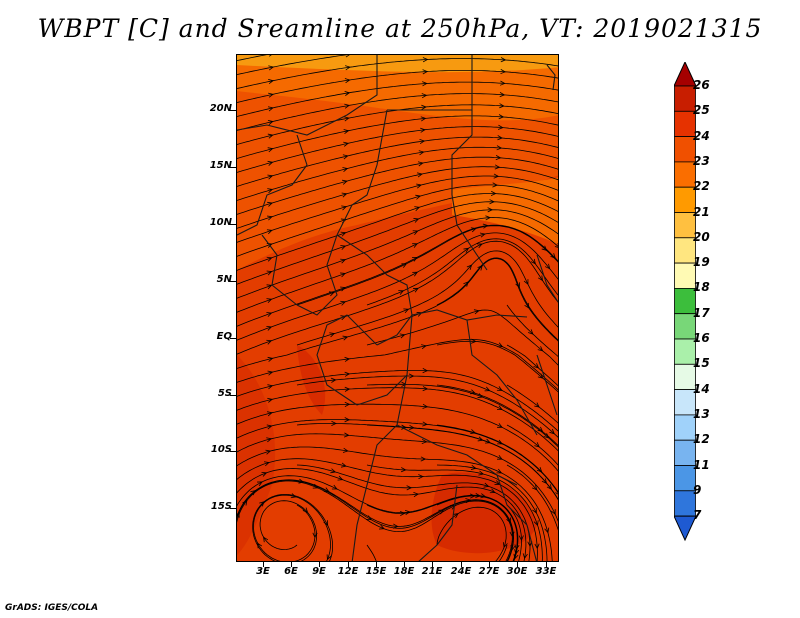  Describe the element at coordinates (697, 515) in the screenshot. I see `colorbar-label: 7` at that location.